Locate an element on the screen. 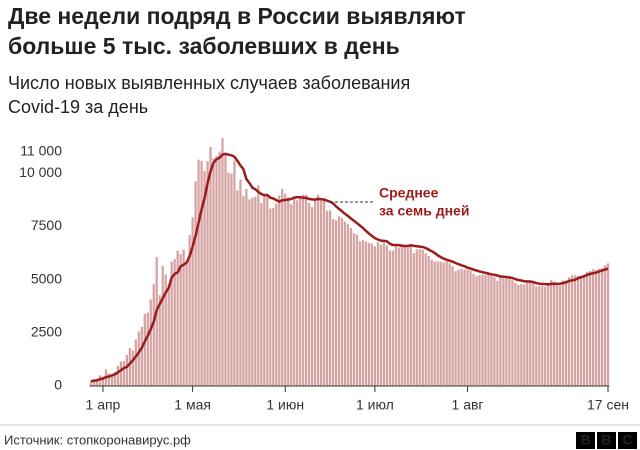  y-tick-label: 2500 is located at coordinates (46, 331).